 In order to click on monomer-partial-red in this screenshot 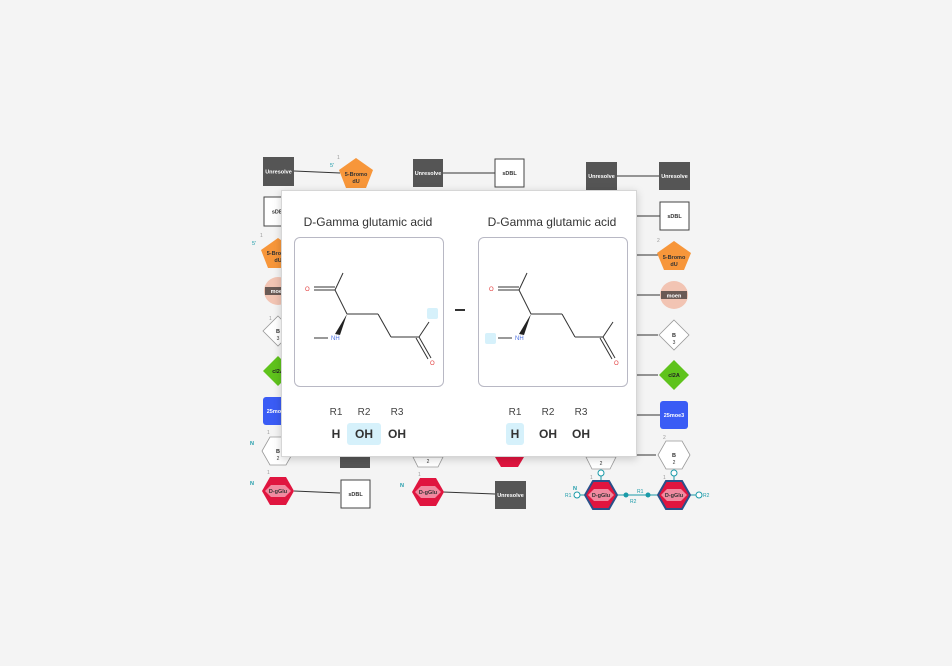, I will do `click(509, 462)`.